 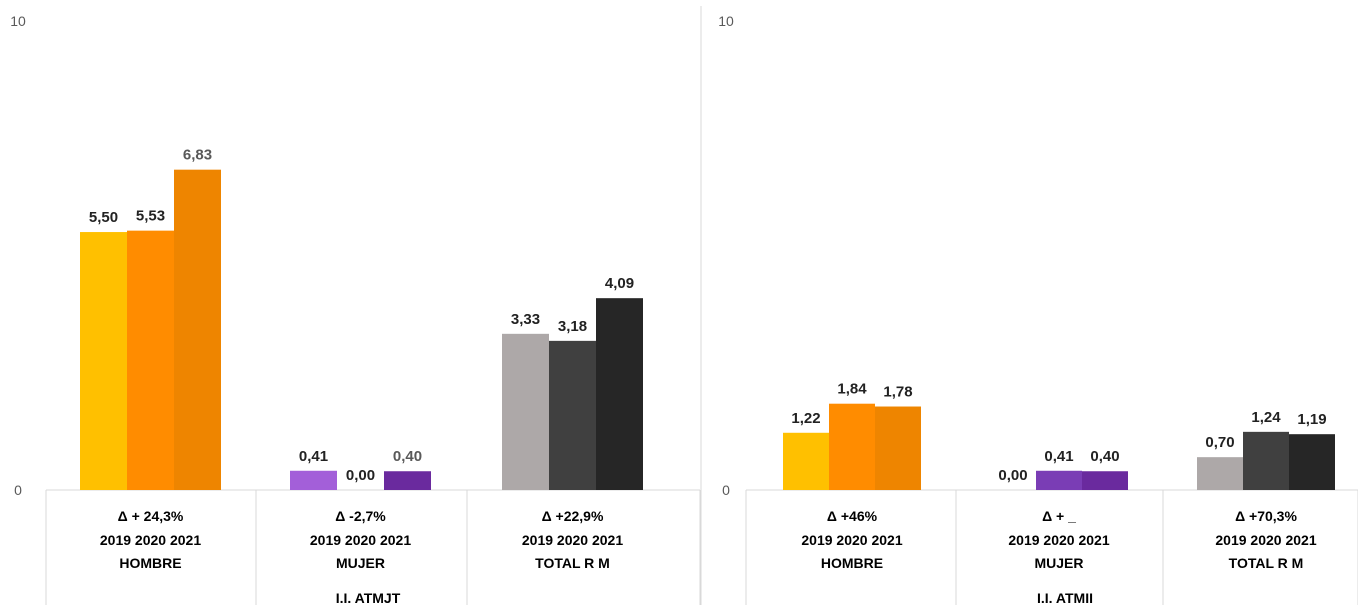 What do you see at coordinates (619, 283) in the screenshot?
I see `data-label: 4,09` at bounding box center [619, 283].